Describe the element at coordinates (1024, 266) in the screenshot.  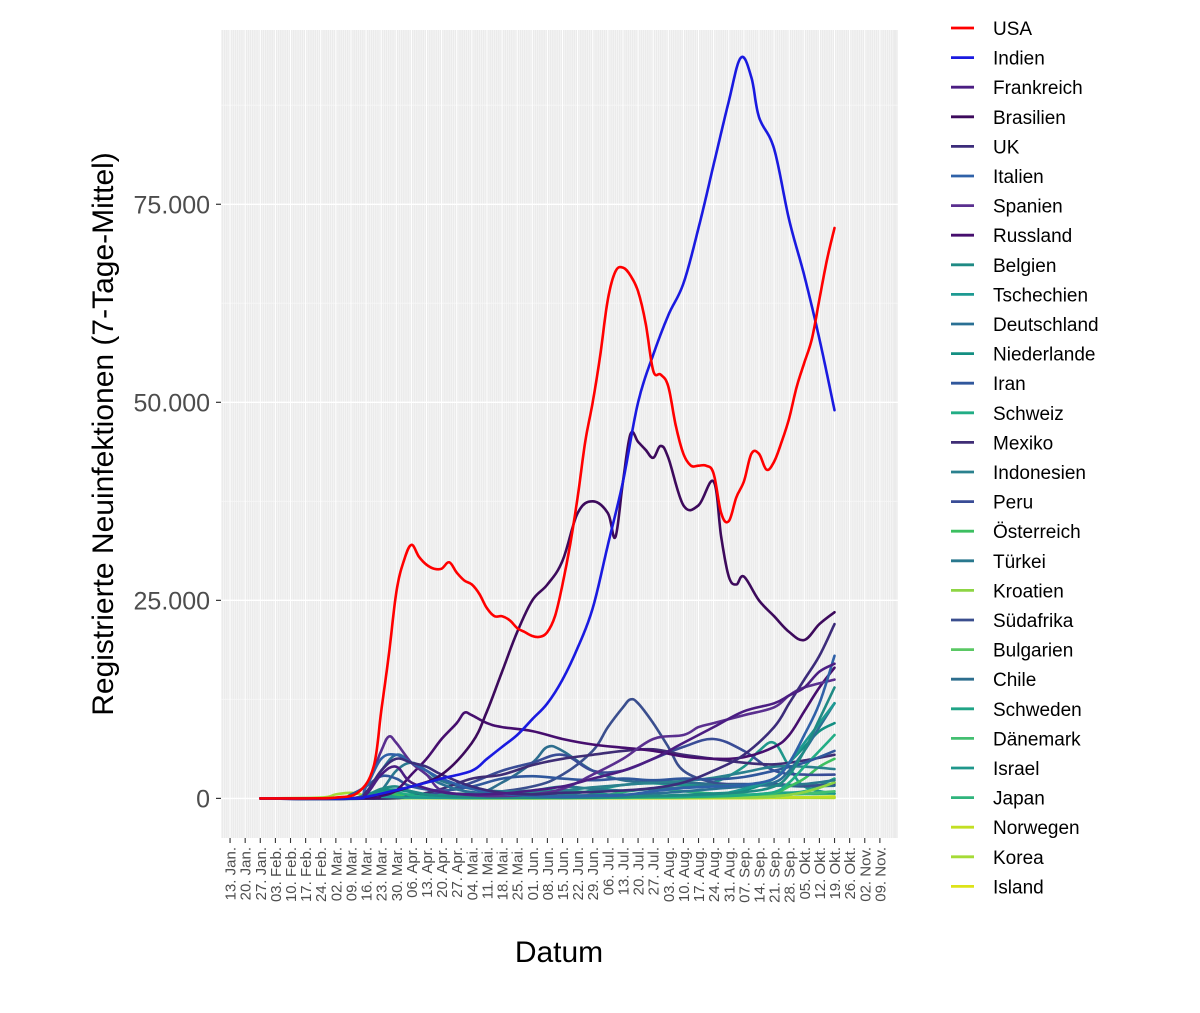
I see `legend-label: Belgien` at that location.